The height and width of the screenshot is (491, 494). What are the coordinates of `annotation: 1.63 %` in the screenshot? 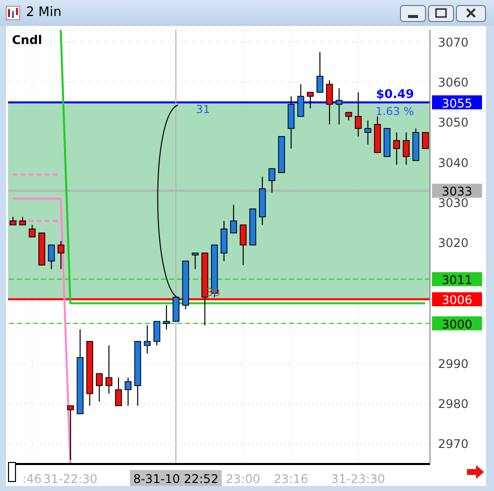 It's located at (395, 111).